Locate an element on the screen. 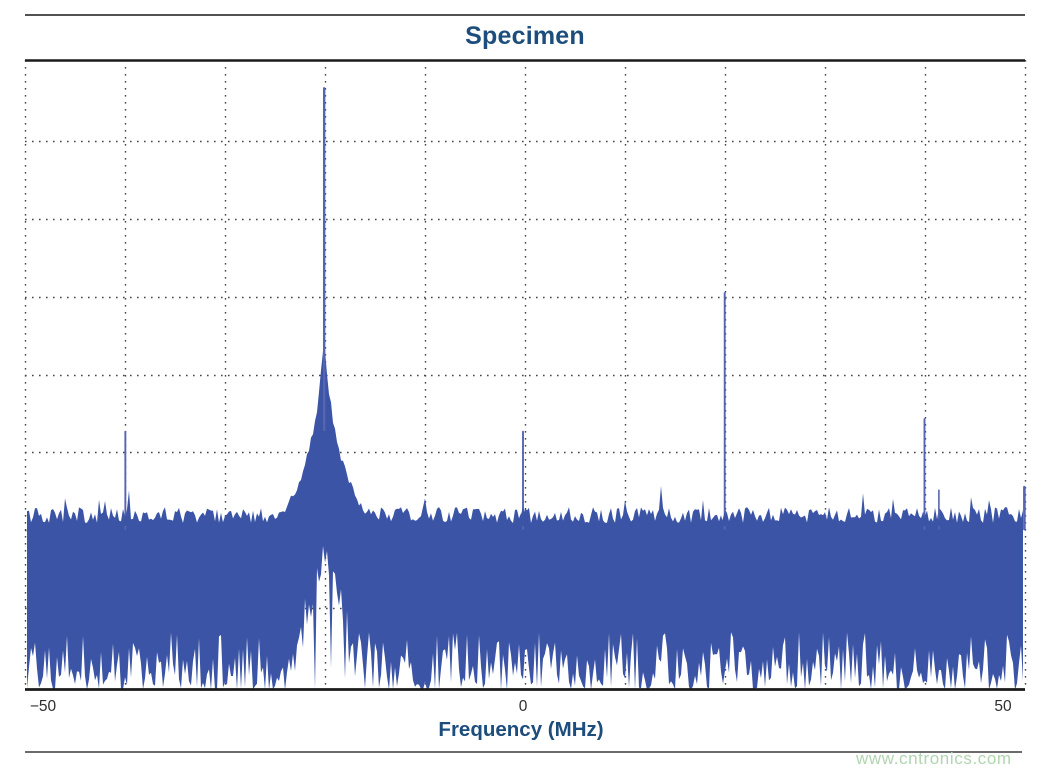  chart-title: Specimen is located at coordinates (525, 36).